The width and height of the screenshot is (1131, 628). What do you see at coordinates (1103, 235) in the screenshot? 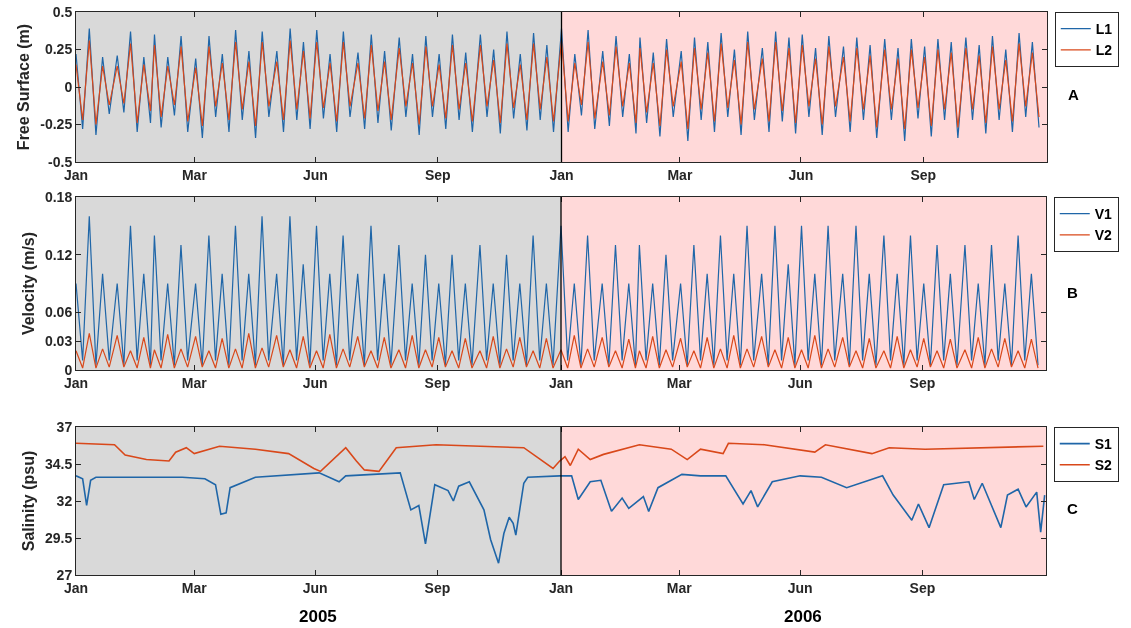
I see `legend-label: V2` at bounding box center [1103, 235].